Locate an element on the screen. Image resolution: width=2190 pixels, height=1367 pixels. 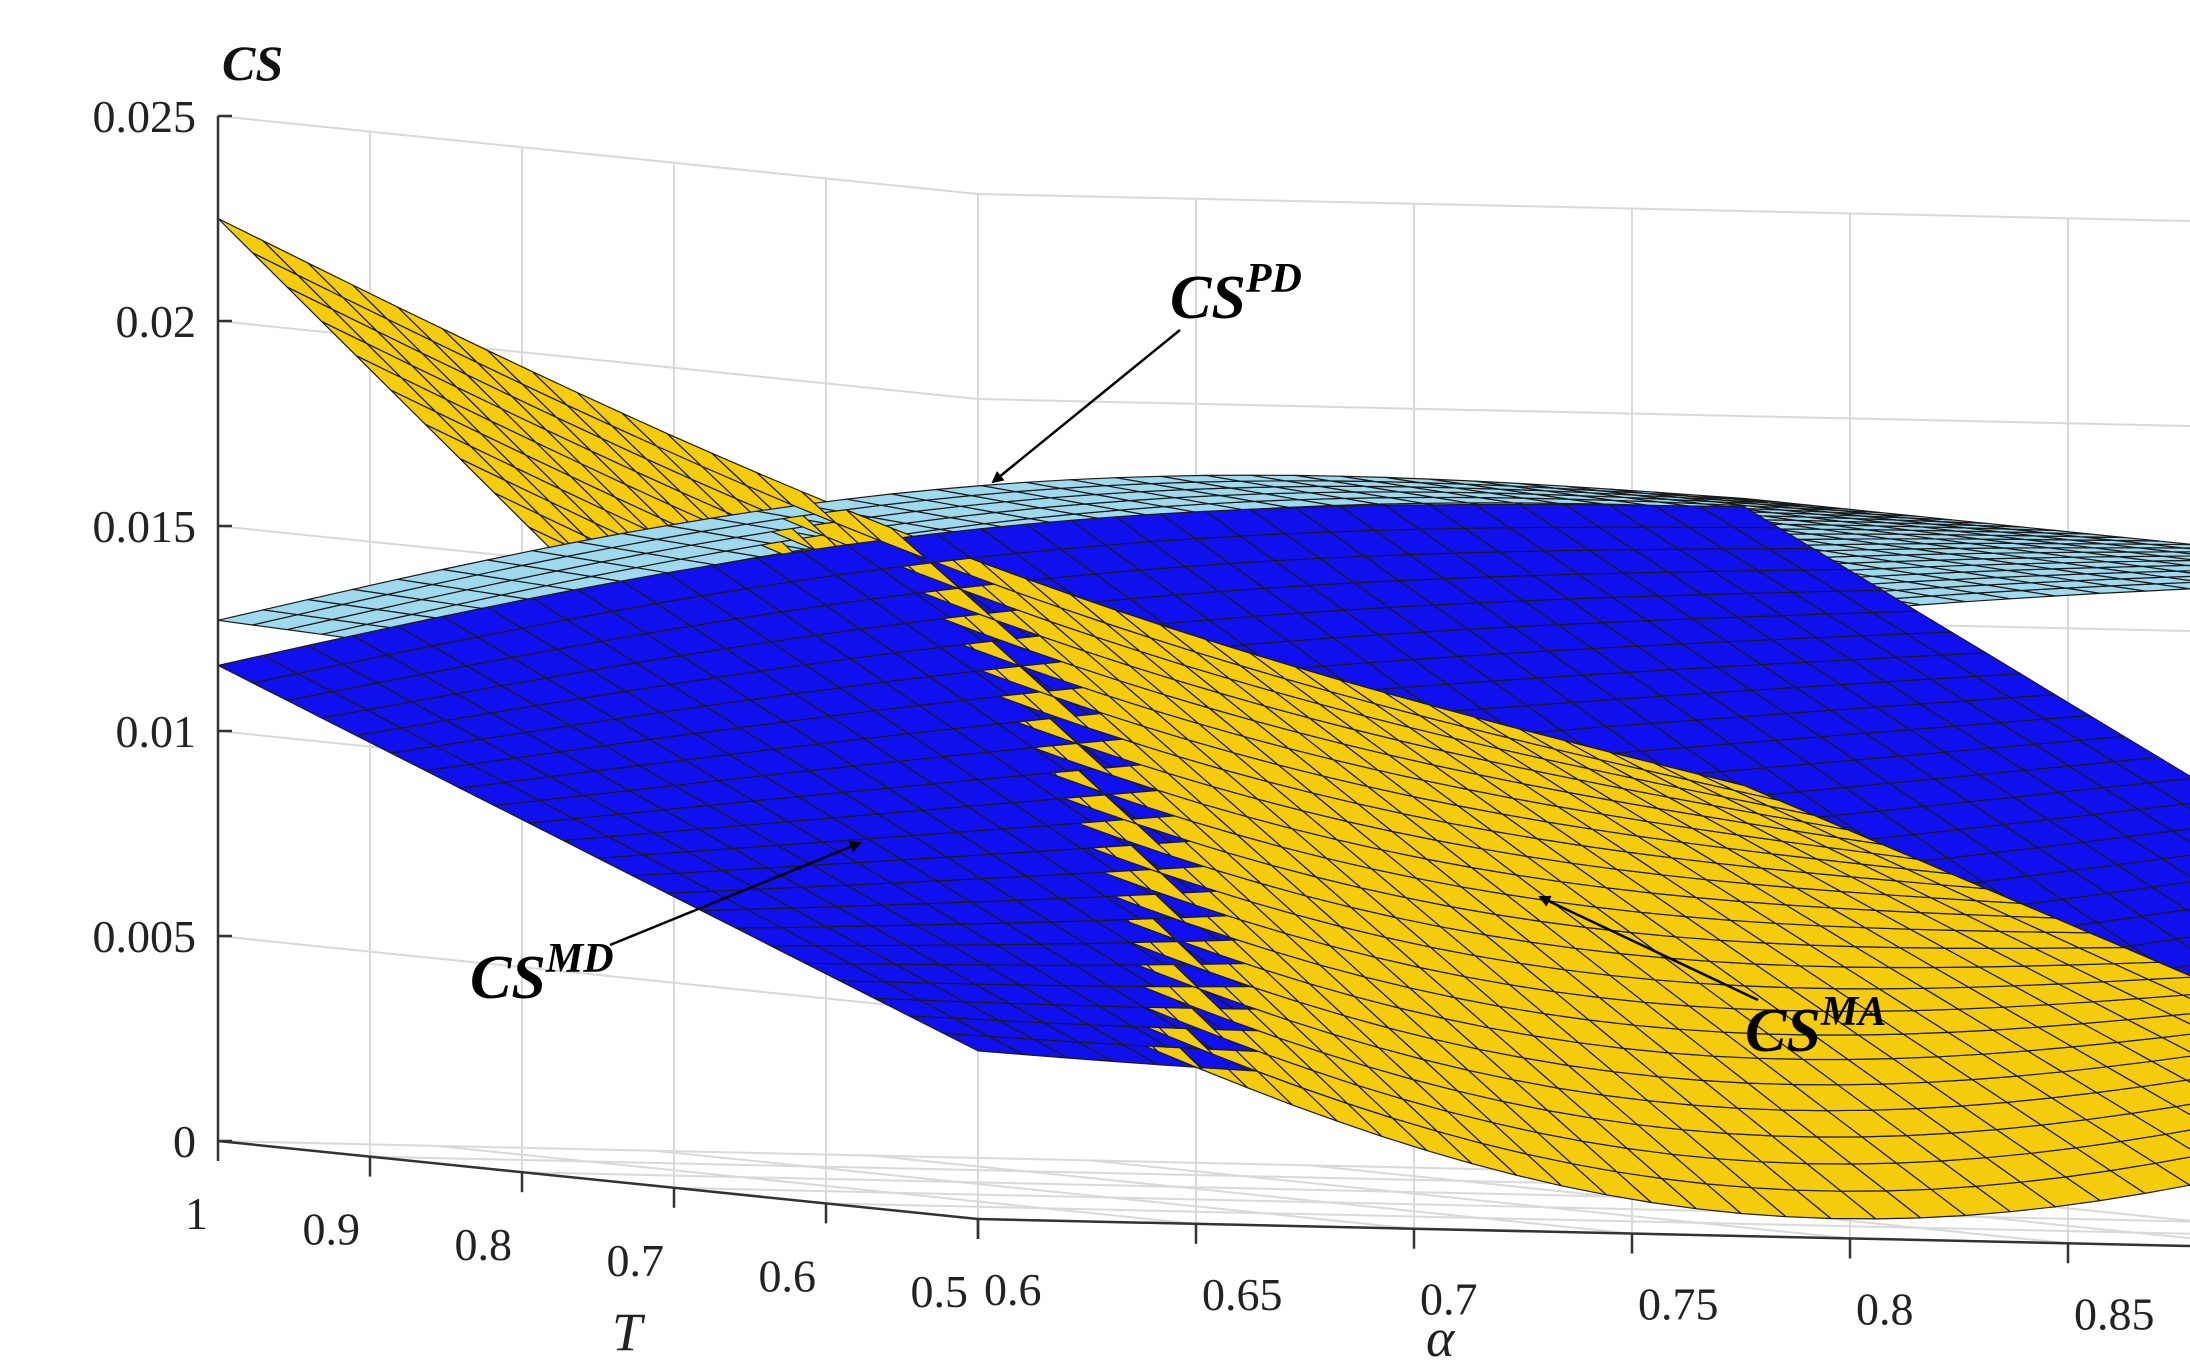
z-axis-label: CS is located at coordinates (252, 63).